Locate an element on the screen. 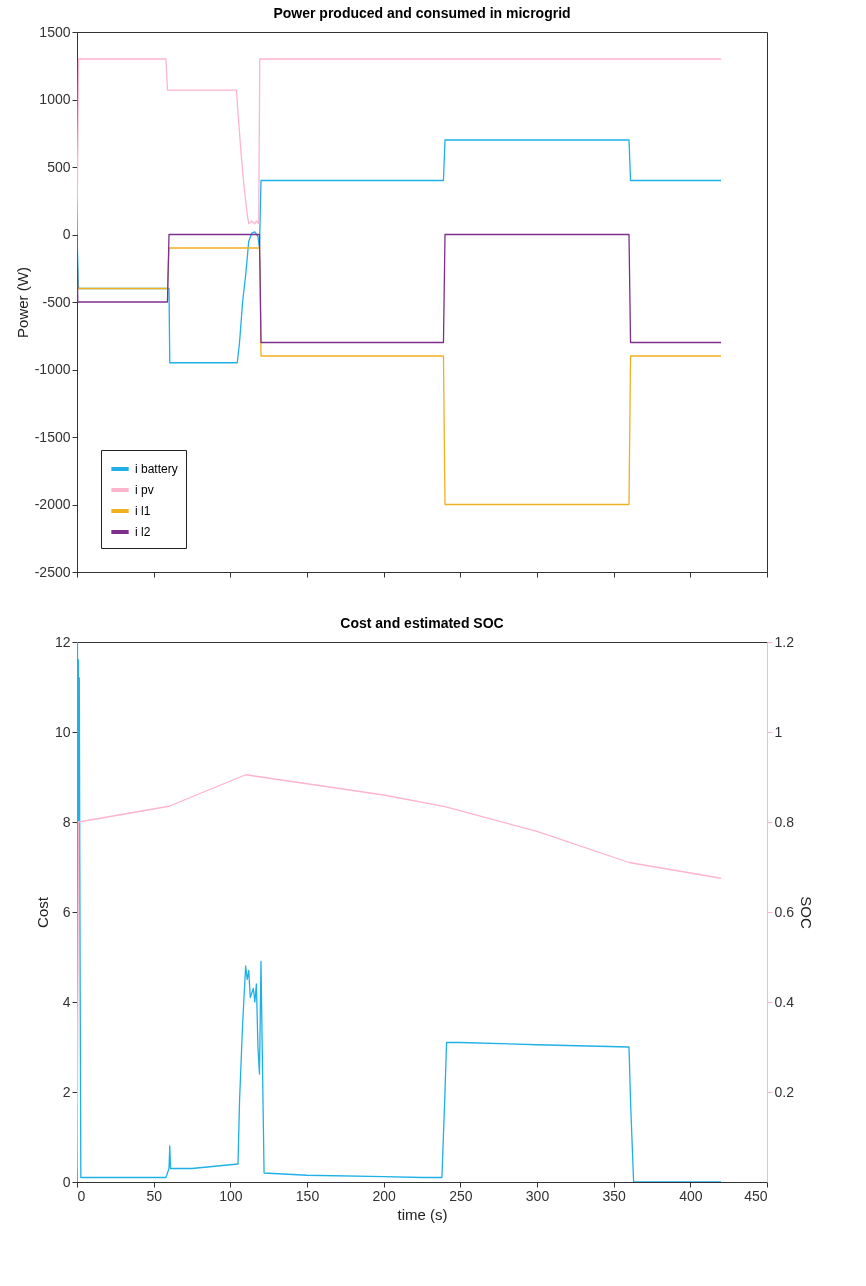 Image resolution: width=866 pixels, height=1286 pixels. x-tick-label: 450 is located at coordinates (756, 1195).